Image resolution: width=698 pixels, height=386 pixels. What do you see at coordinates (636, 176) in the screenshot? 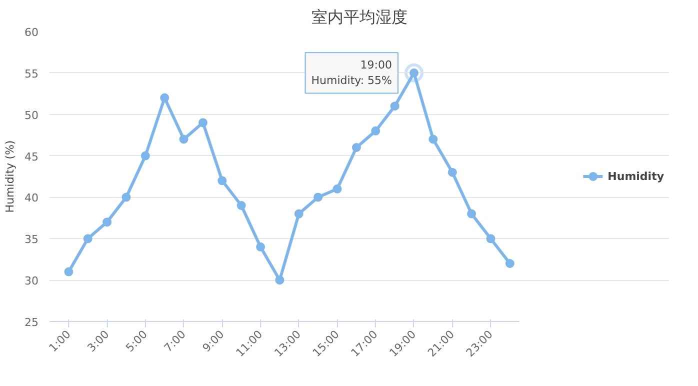
I see `legend-label: Humidity` at bounding box center [636, 176].